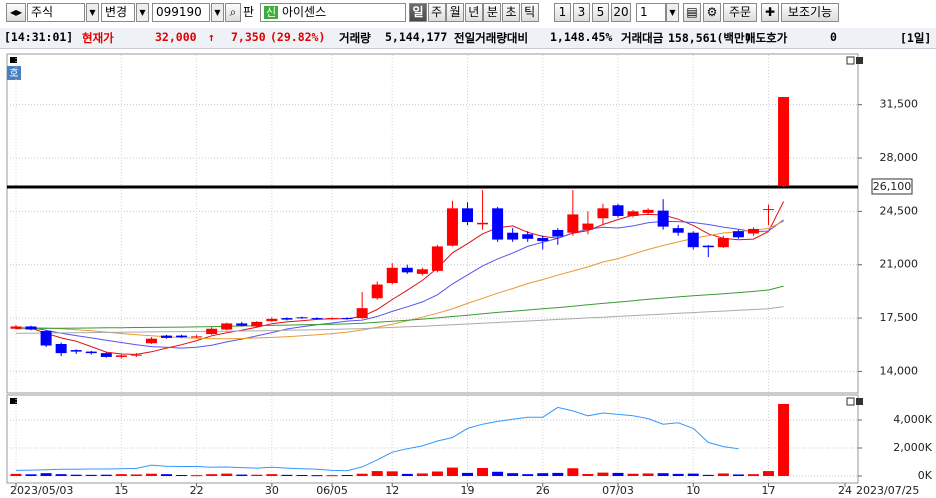 This screenshot has height=498, width=936. I want to click on nav-button: ◂▸, so click(16, 12).